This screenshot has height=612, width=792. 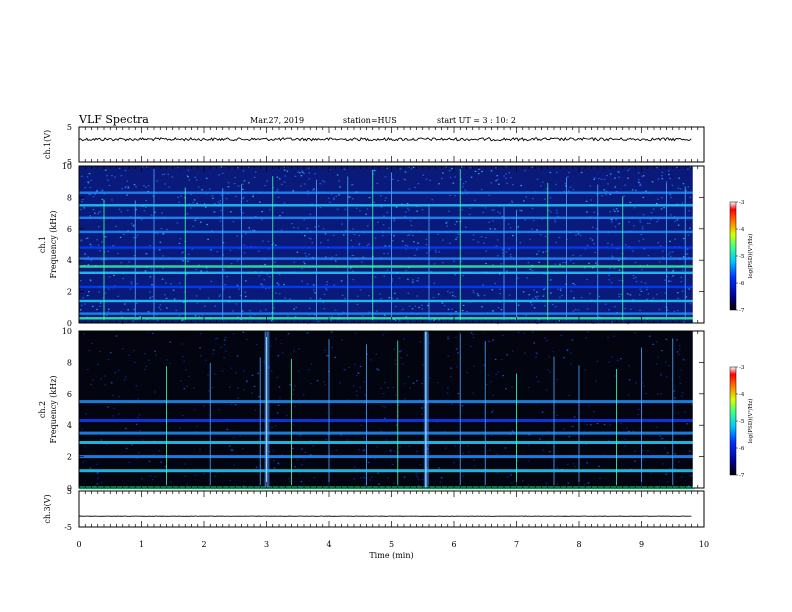 What do you see at coordinates (387, 402) in the screenshot?
I see `ch2-band` at bounding box center [387, 402].